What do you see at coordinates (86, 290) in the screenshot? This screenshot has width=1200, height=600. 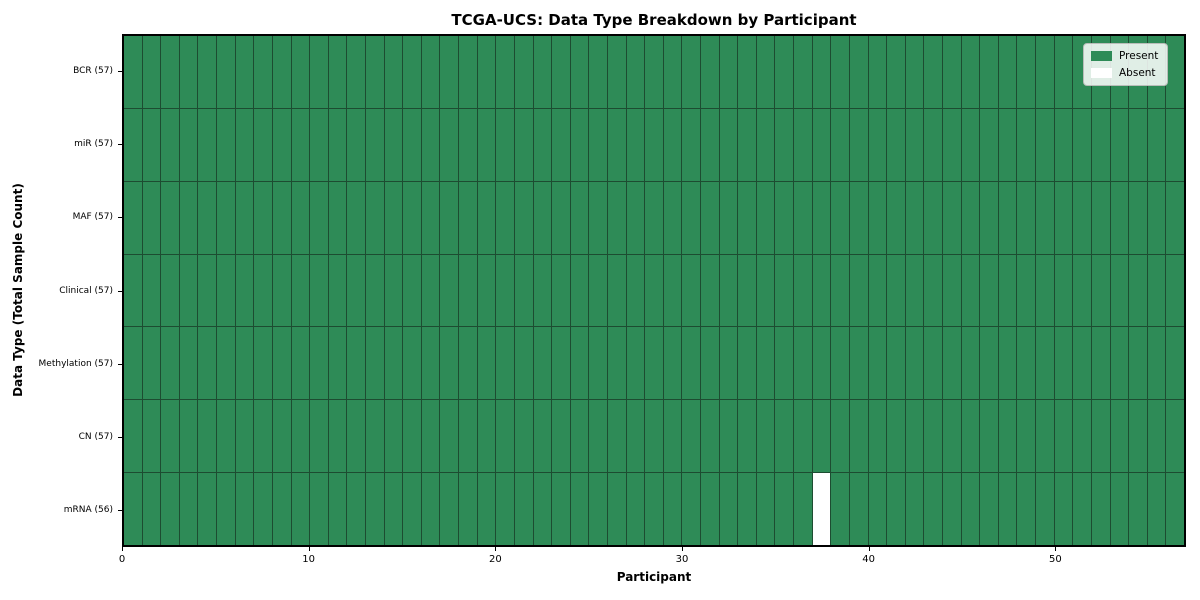 I see `y-tick-label: Clinical (57)` at bounding box center [86, 290].